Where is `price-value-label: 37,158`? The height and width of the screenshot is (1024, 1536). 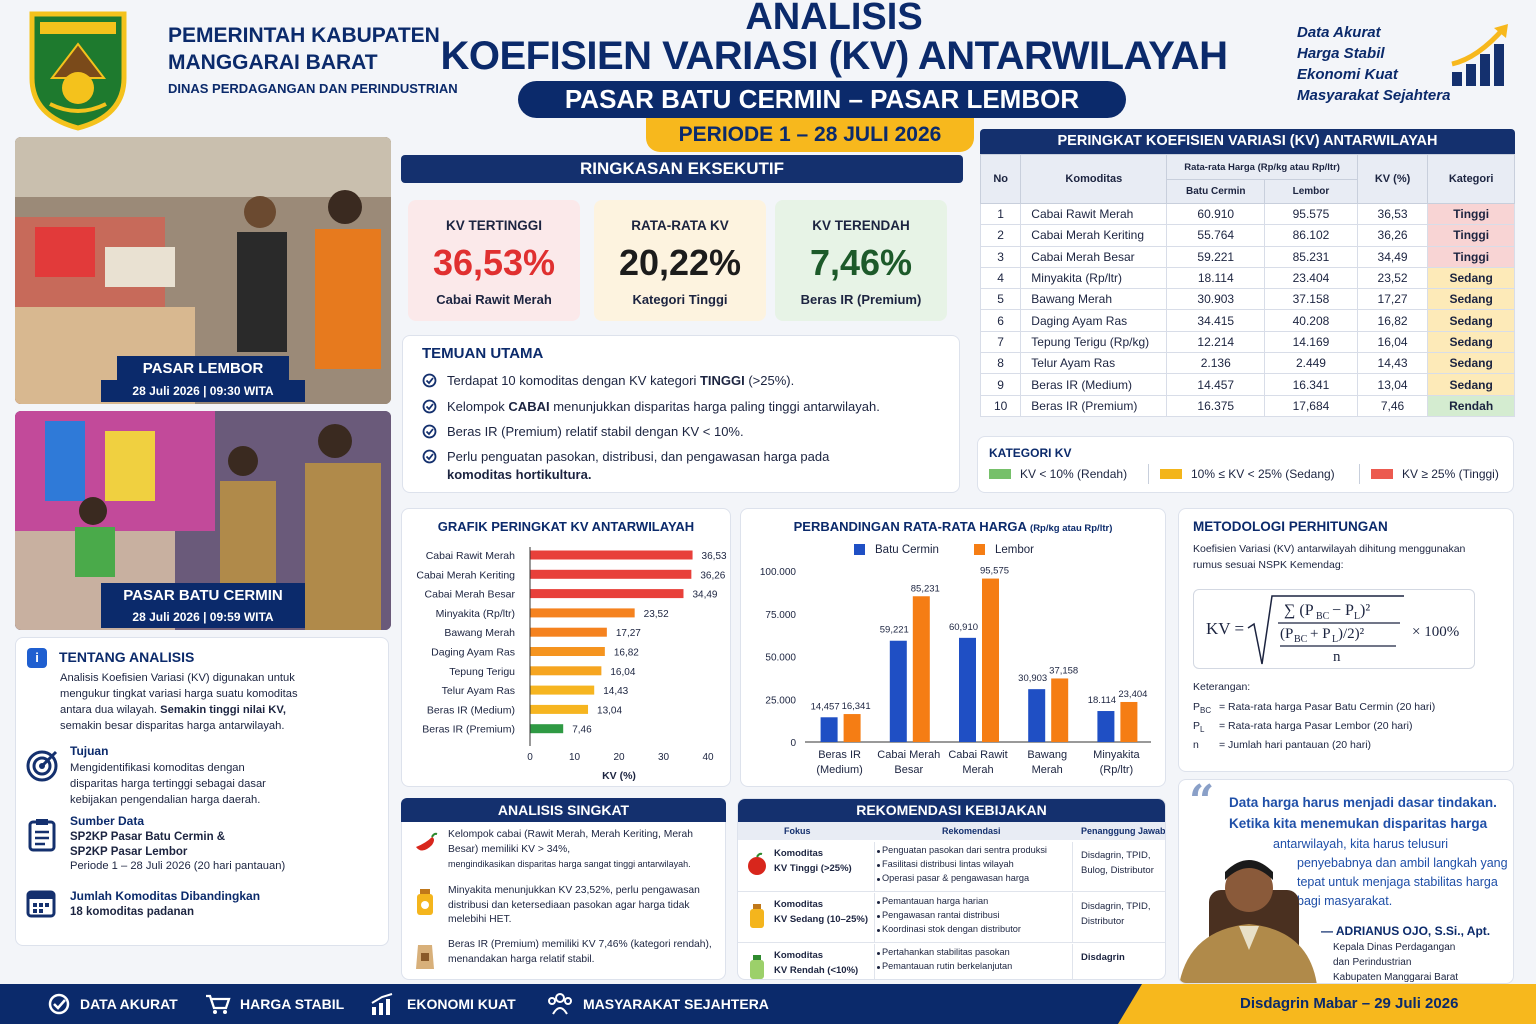 price-value-label: 37,158 is located at coordinates (1063, 670).